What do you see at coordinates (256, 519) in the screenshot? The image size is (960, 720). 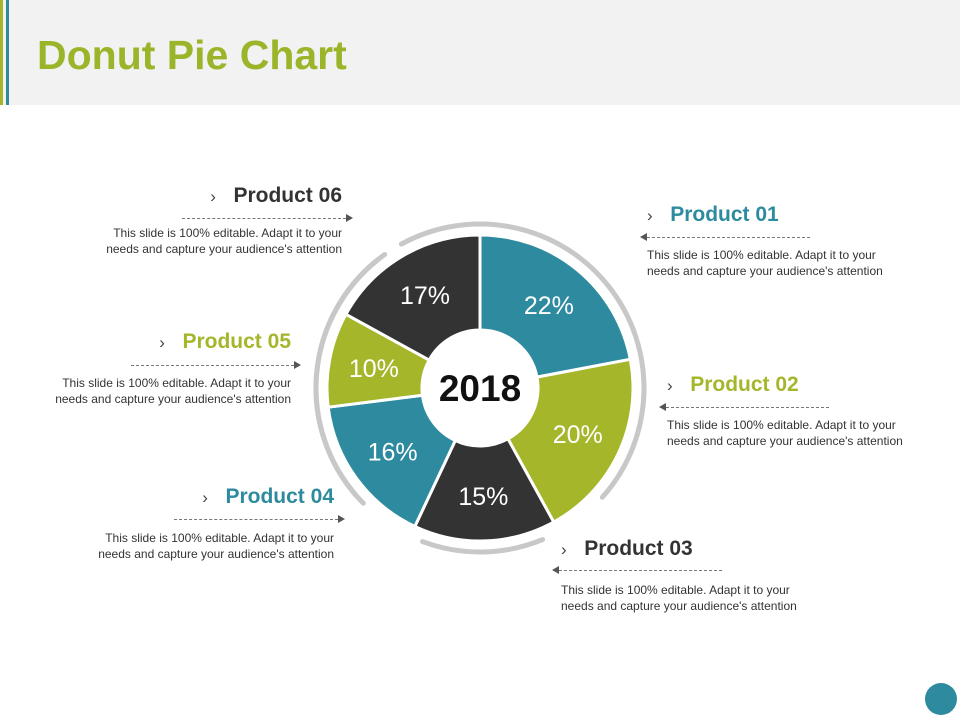 I see `product-04-connector` at bounding box center [256, 519].